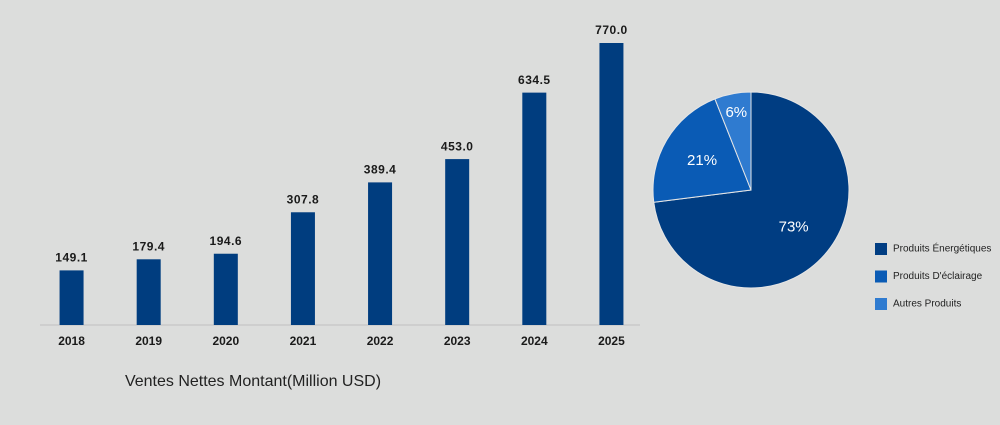 The image size is (1000, 425). What do you see at coordinates (457, 341) in the screenshot?
I see `x-tick-label: 2023` at bounding box center [457, 341].